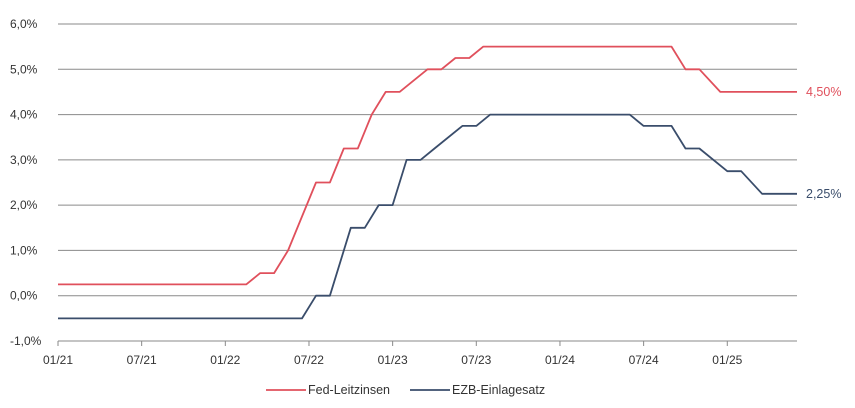 This screenshot has width=855, height=408. Describe the element at coordinates (309, 360) in the screenshot. I see `x-tick-label: 07/22` at that location.